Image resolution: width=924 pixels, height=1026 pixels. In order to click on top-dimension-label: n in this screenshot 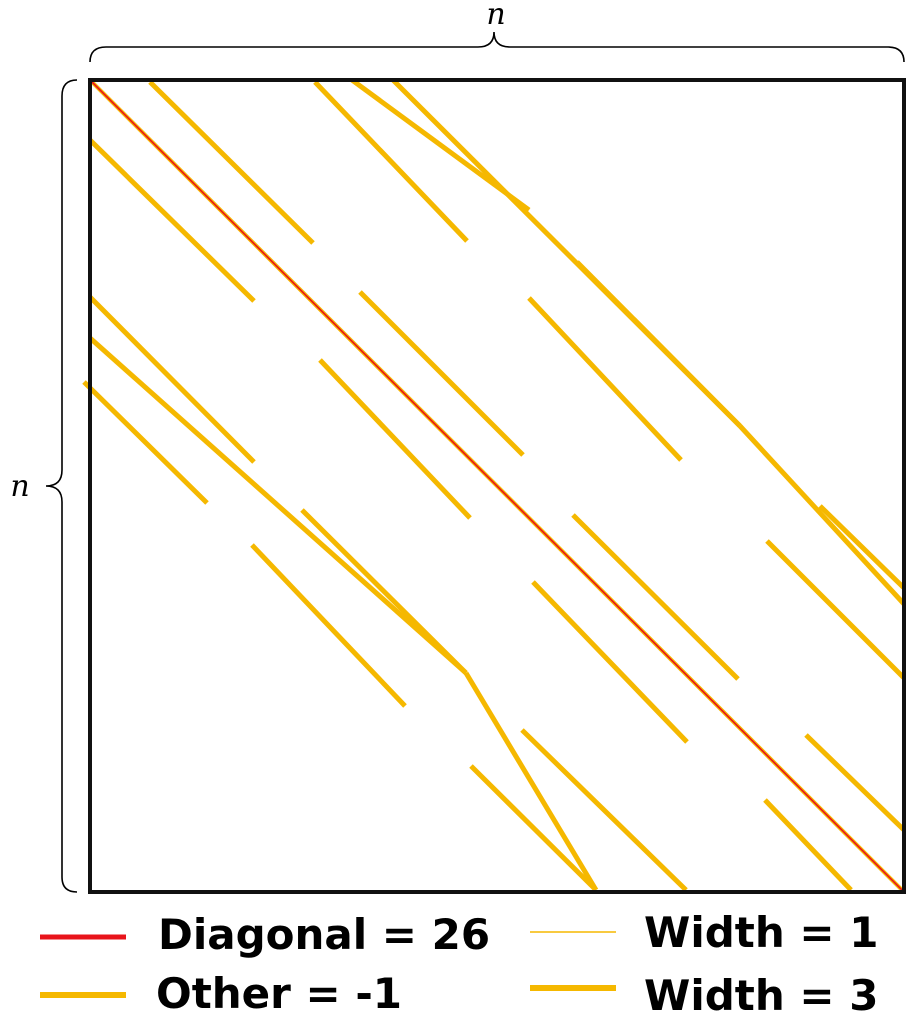, I will do `click(495, 16)`.